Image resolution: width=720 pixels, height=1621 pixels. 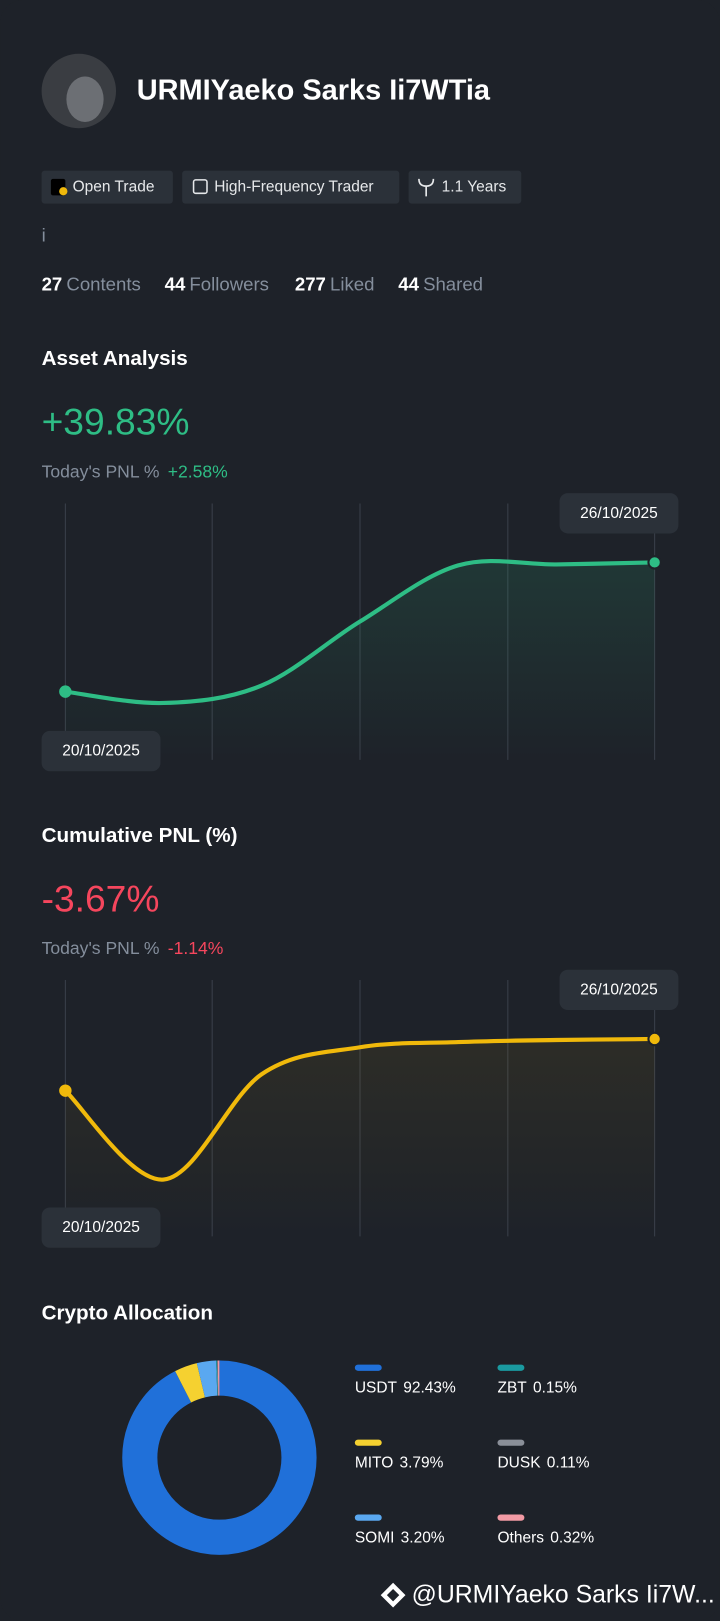 I want to click on legend-value: 0.15%, so click(x=555, y=1387).